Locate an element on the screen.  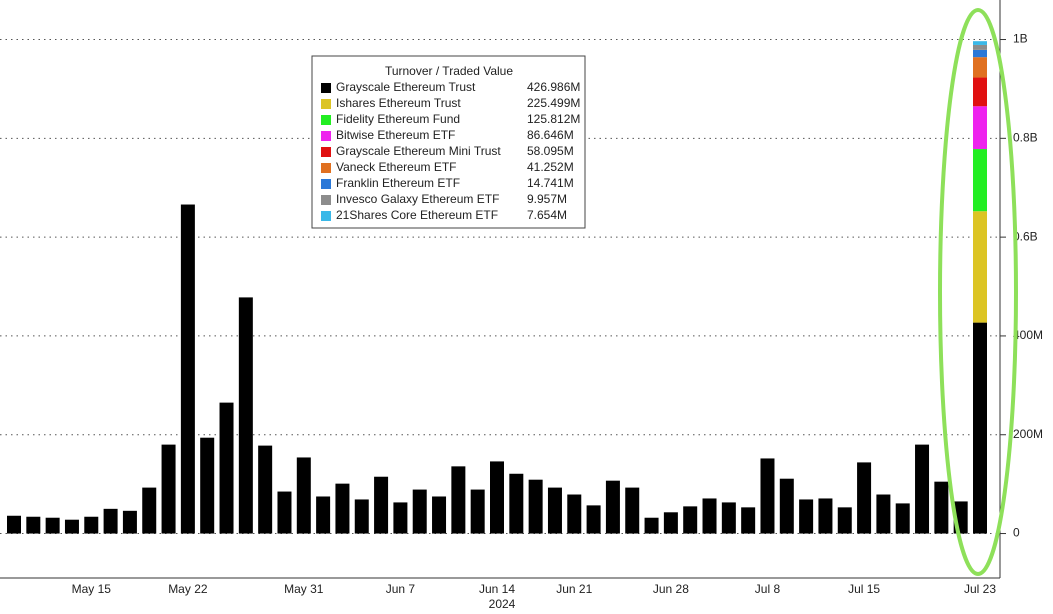
x-tick-label: May 15 is located at coordinates (92, 589).